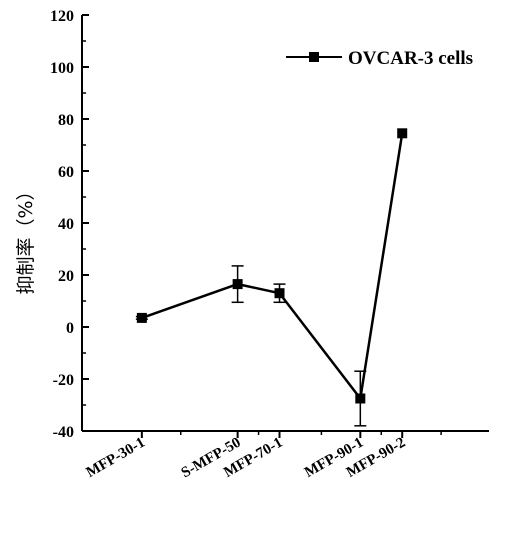 This screenshot has height=537, width=514. Describe the element at coordinates (116, 458) in the screenshot. I see `x-tick-label: MFP-30-1` at that location.